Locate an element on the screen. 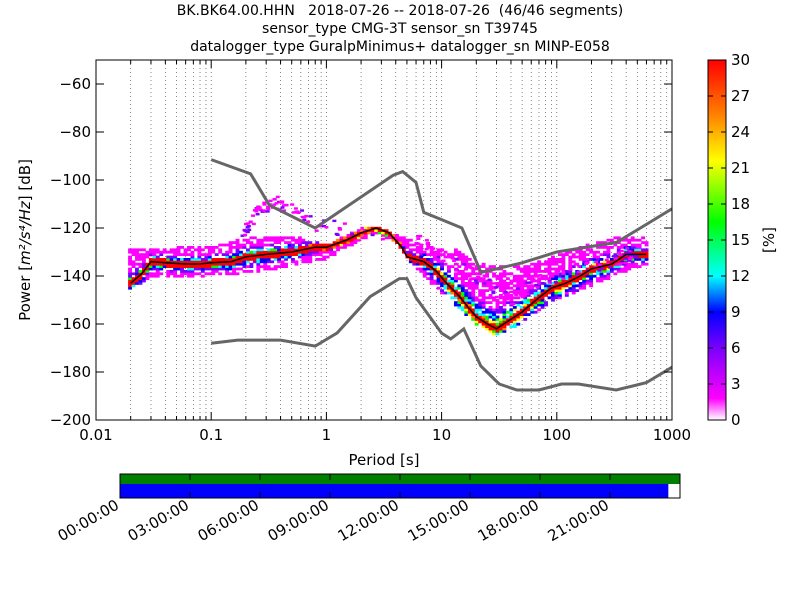 The height and width of the screenshot is (600, 800). colorbar-tick-label: 3 is located at coordinates (736, 384).